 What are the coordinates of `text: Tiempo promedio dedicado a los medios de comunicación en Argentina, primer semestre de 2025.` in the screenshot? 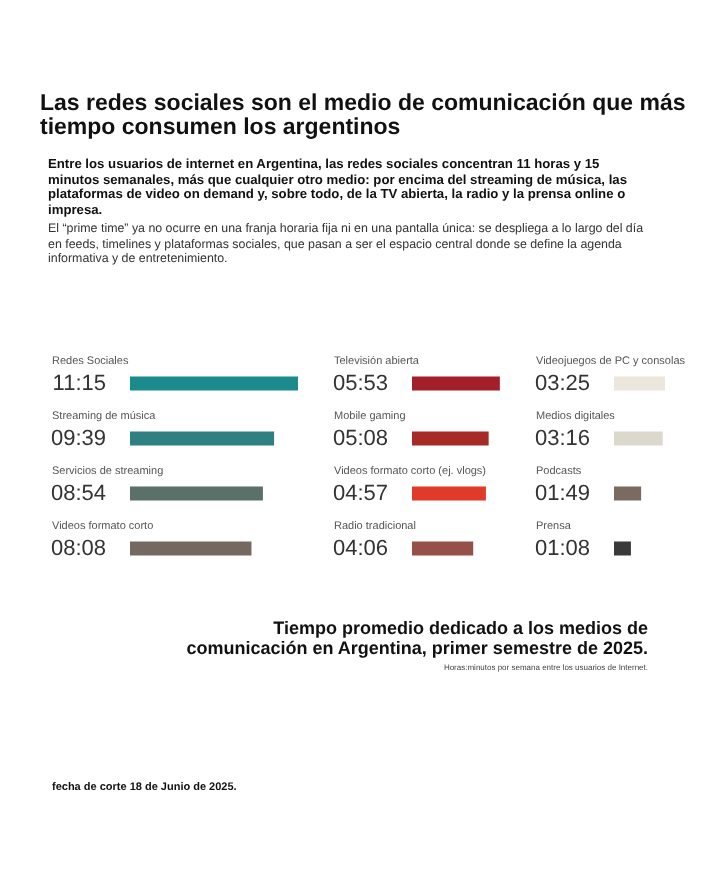 It's located at (416, 638).